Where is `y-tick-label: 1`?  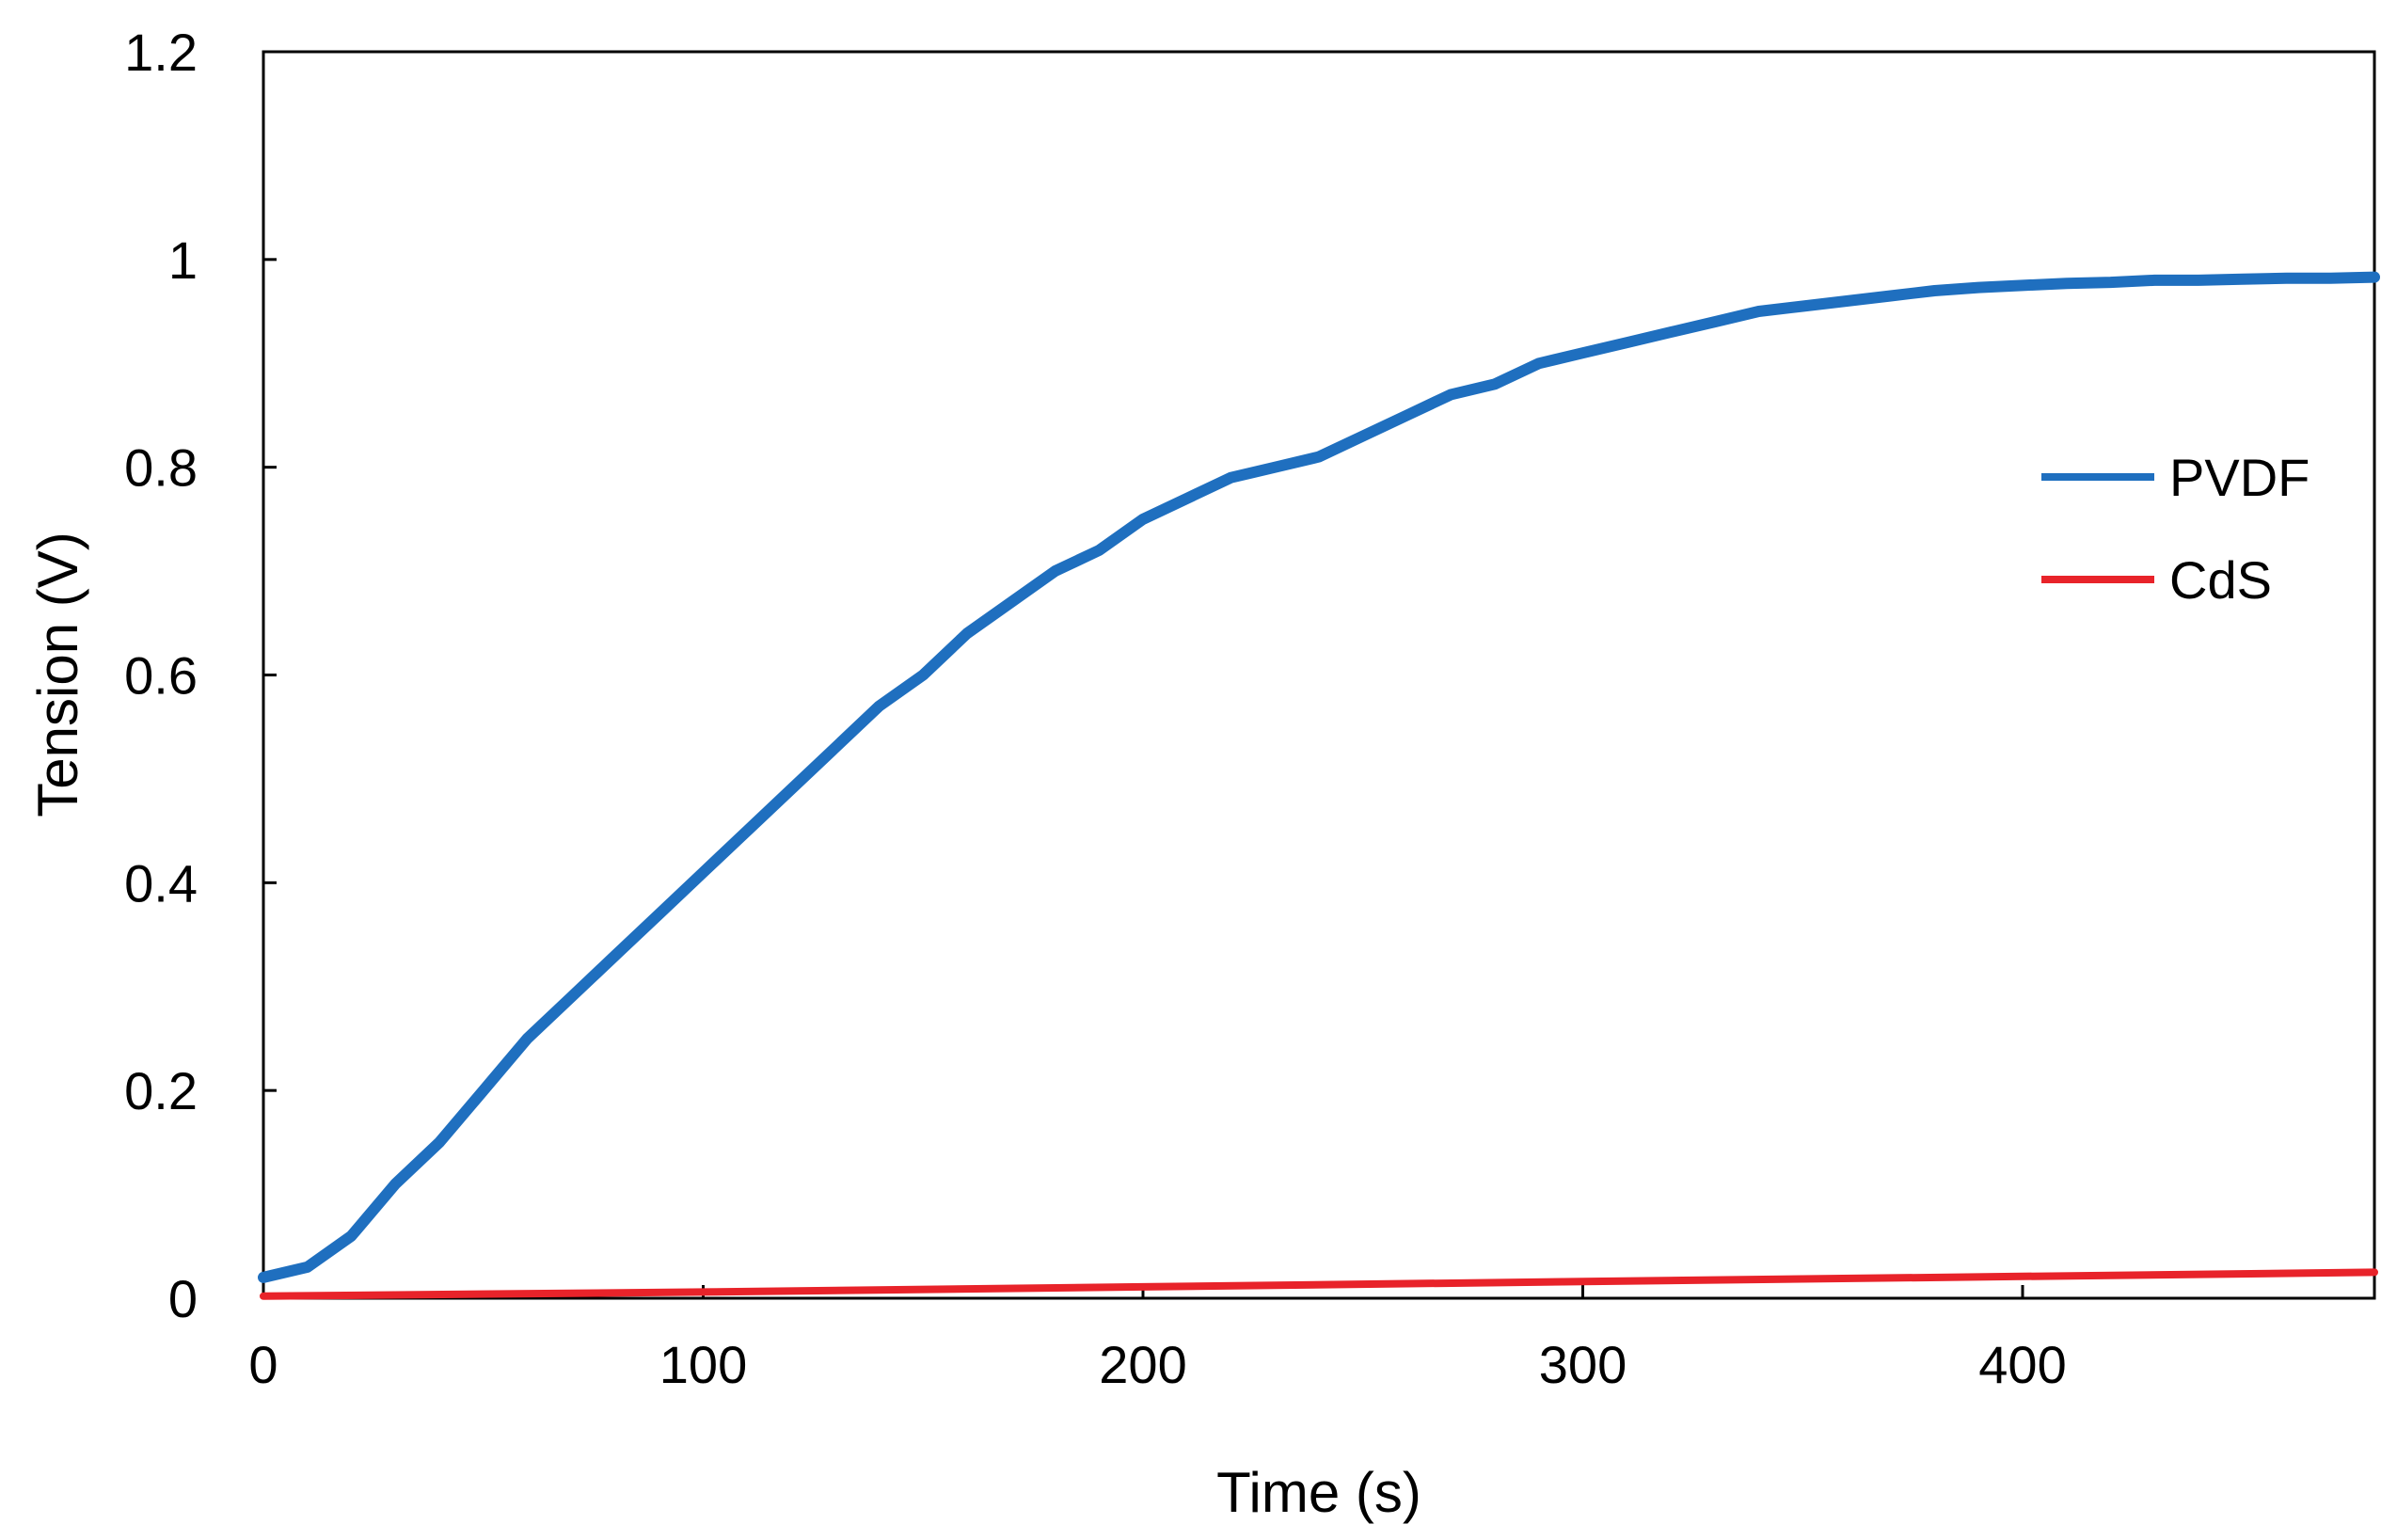
y-tick-label: 1 is located at coordinates (183, 260).